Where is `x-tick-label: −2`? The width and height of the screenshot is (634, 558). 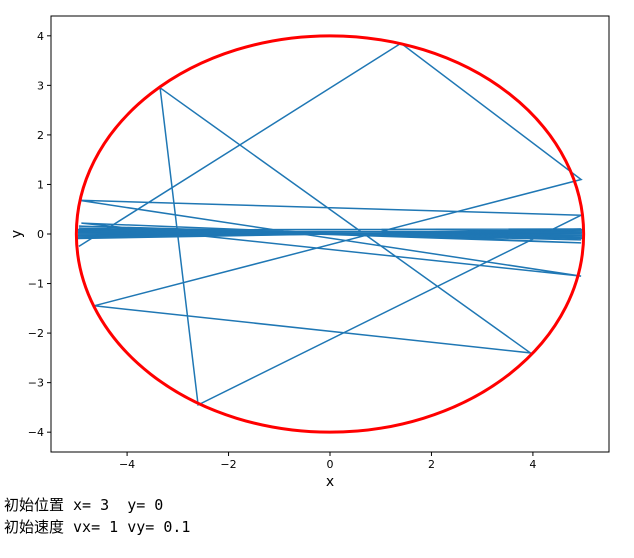
x-tick-label: −2 is located at coordinates (228, 464).